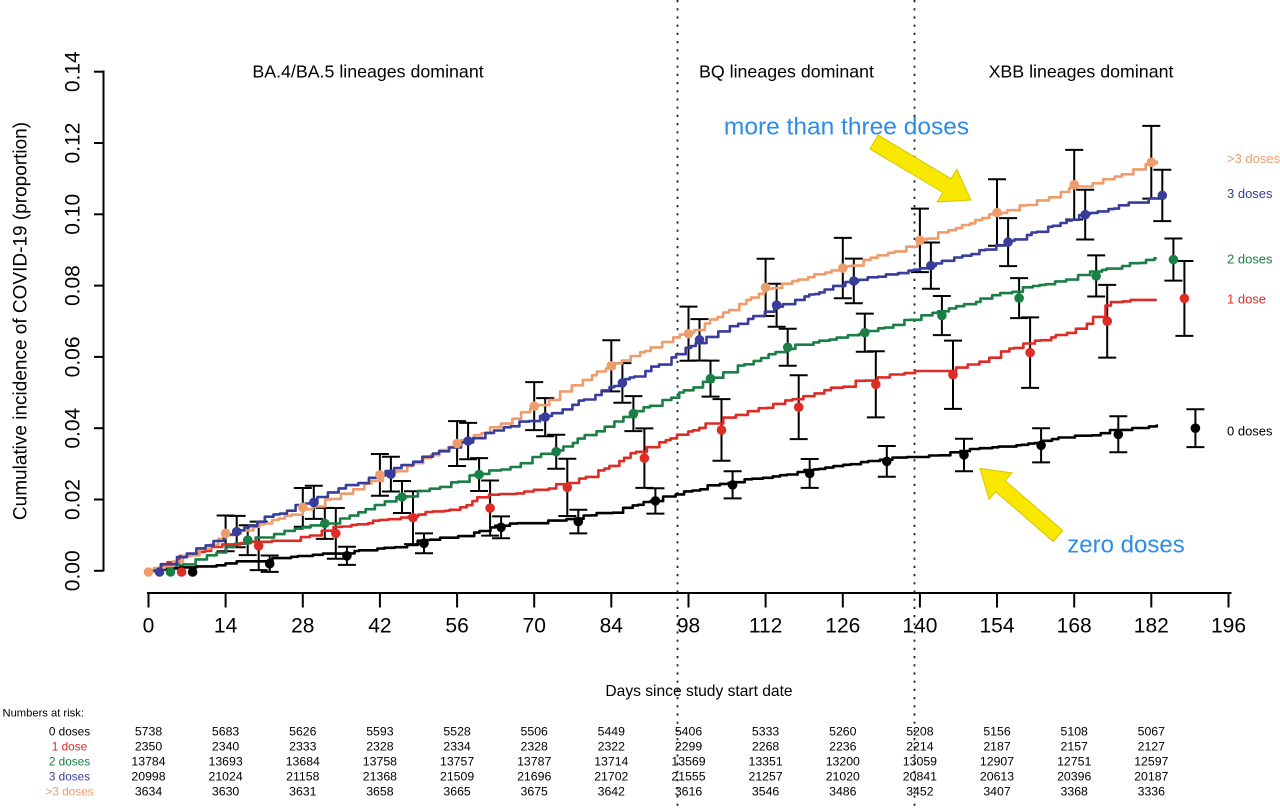  I want to click on svg-text: 14, so click(226, 626).